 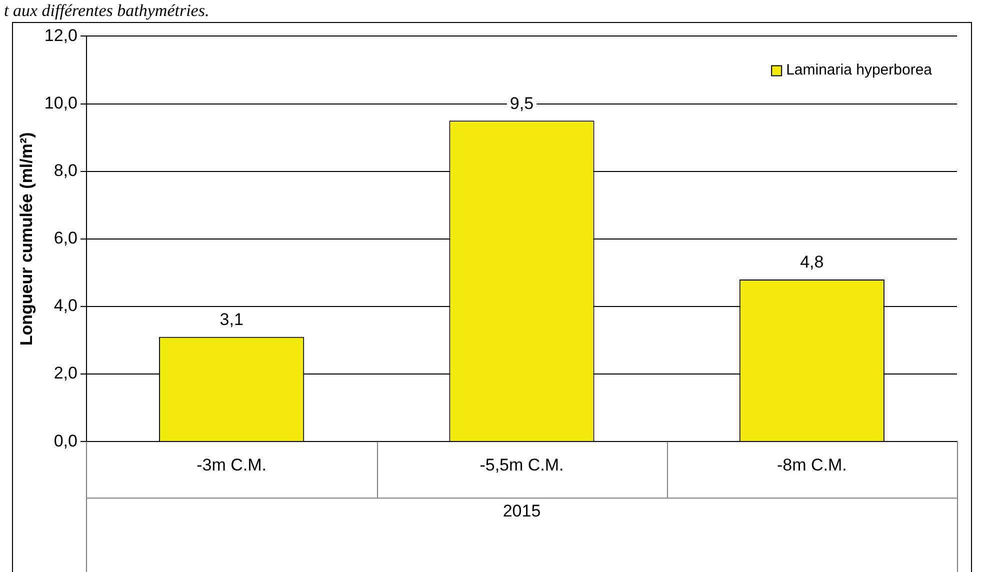 What do you see at coordinates (61, 102) in the screenshot?
I see `y-tick-label: 10,0` at bounding box center [61, 102].